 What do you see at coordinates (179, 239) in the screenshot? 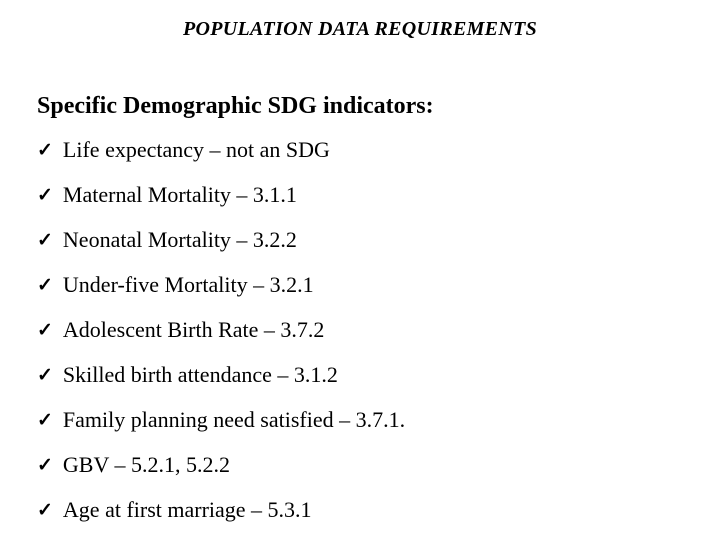
I see `list-item-text: Neonatal Mortality – 3.2.2` at bounding box center [179, 239].